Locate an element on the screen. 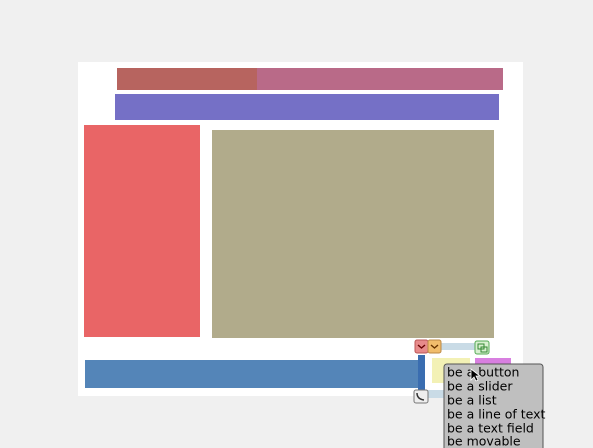 The width and height of the screenshot is (593, 448). menu-item: be a text field is located at coordinates (490, 428).